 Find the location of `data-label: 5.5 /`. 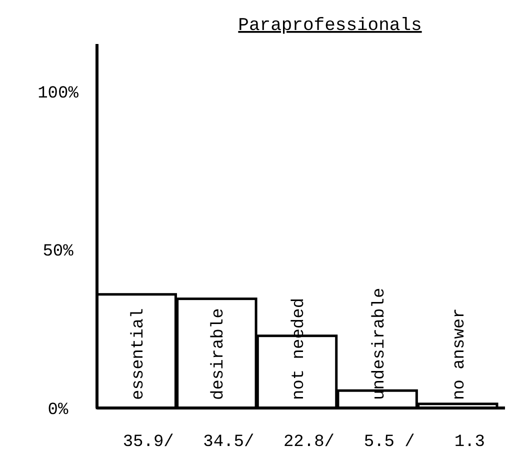

data-label: 5.5 / is located at coordinates (389, 442).